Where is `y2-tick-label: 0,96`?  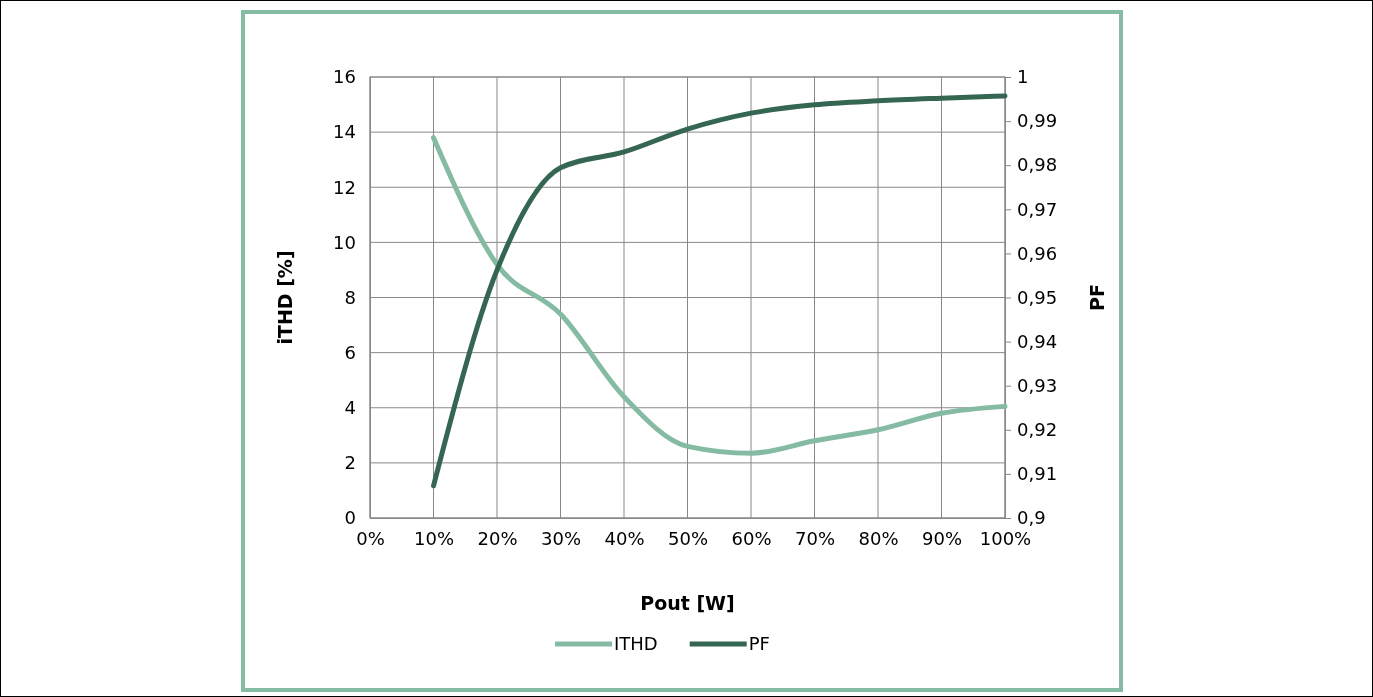 y2-tick-label: 0,96 is located at coordinates (1037, 253).